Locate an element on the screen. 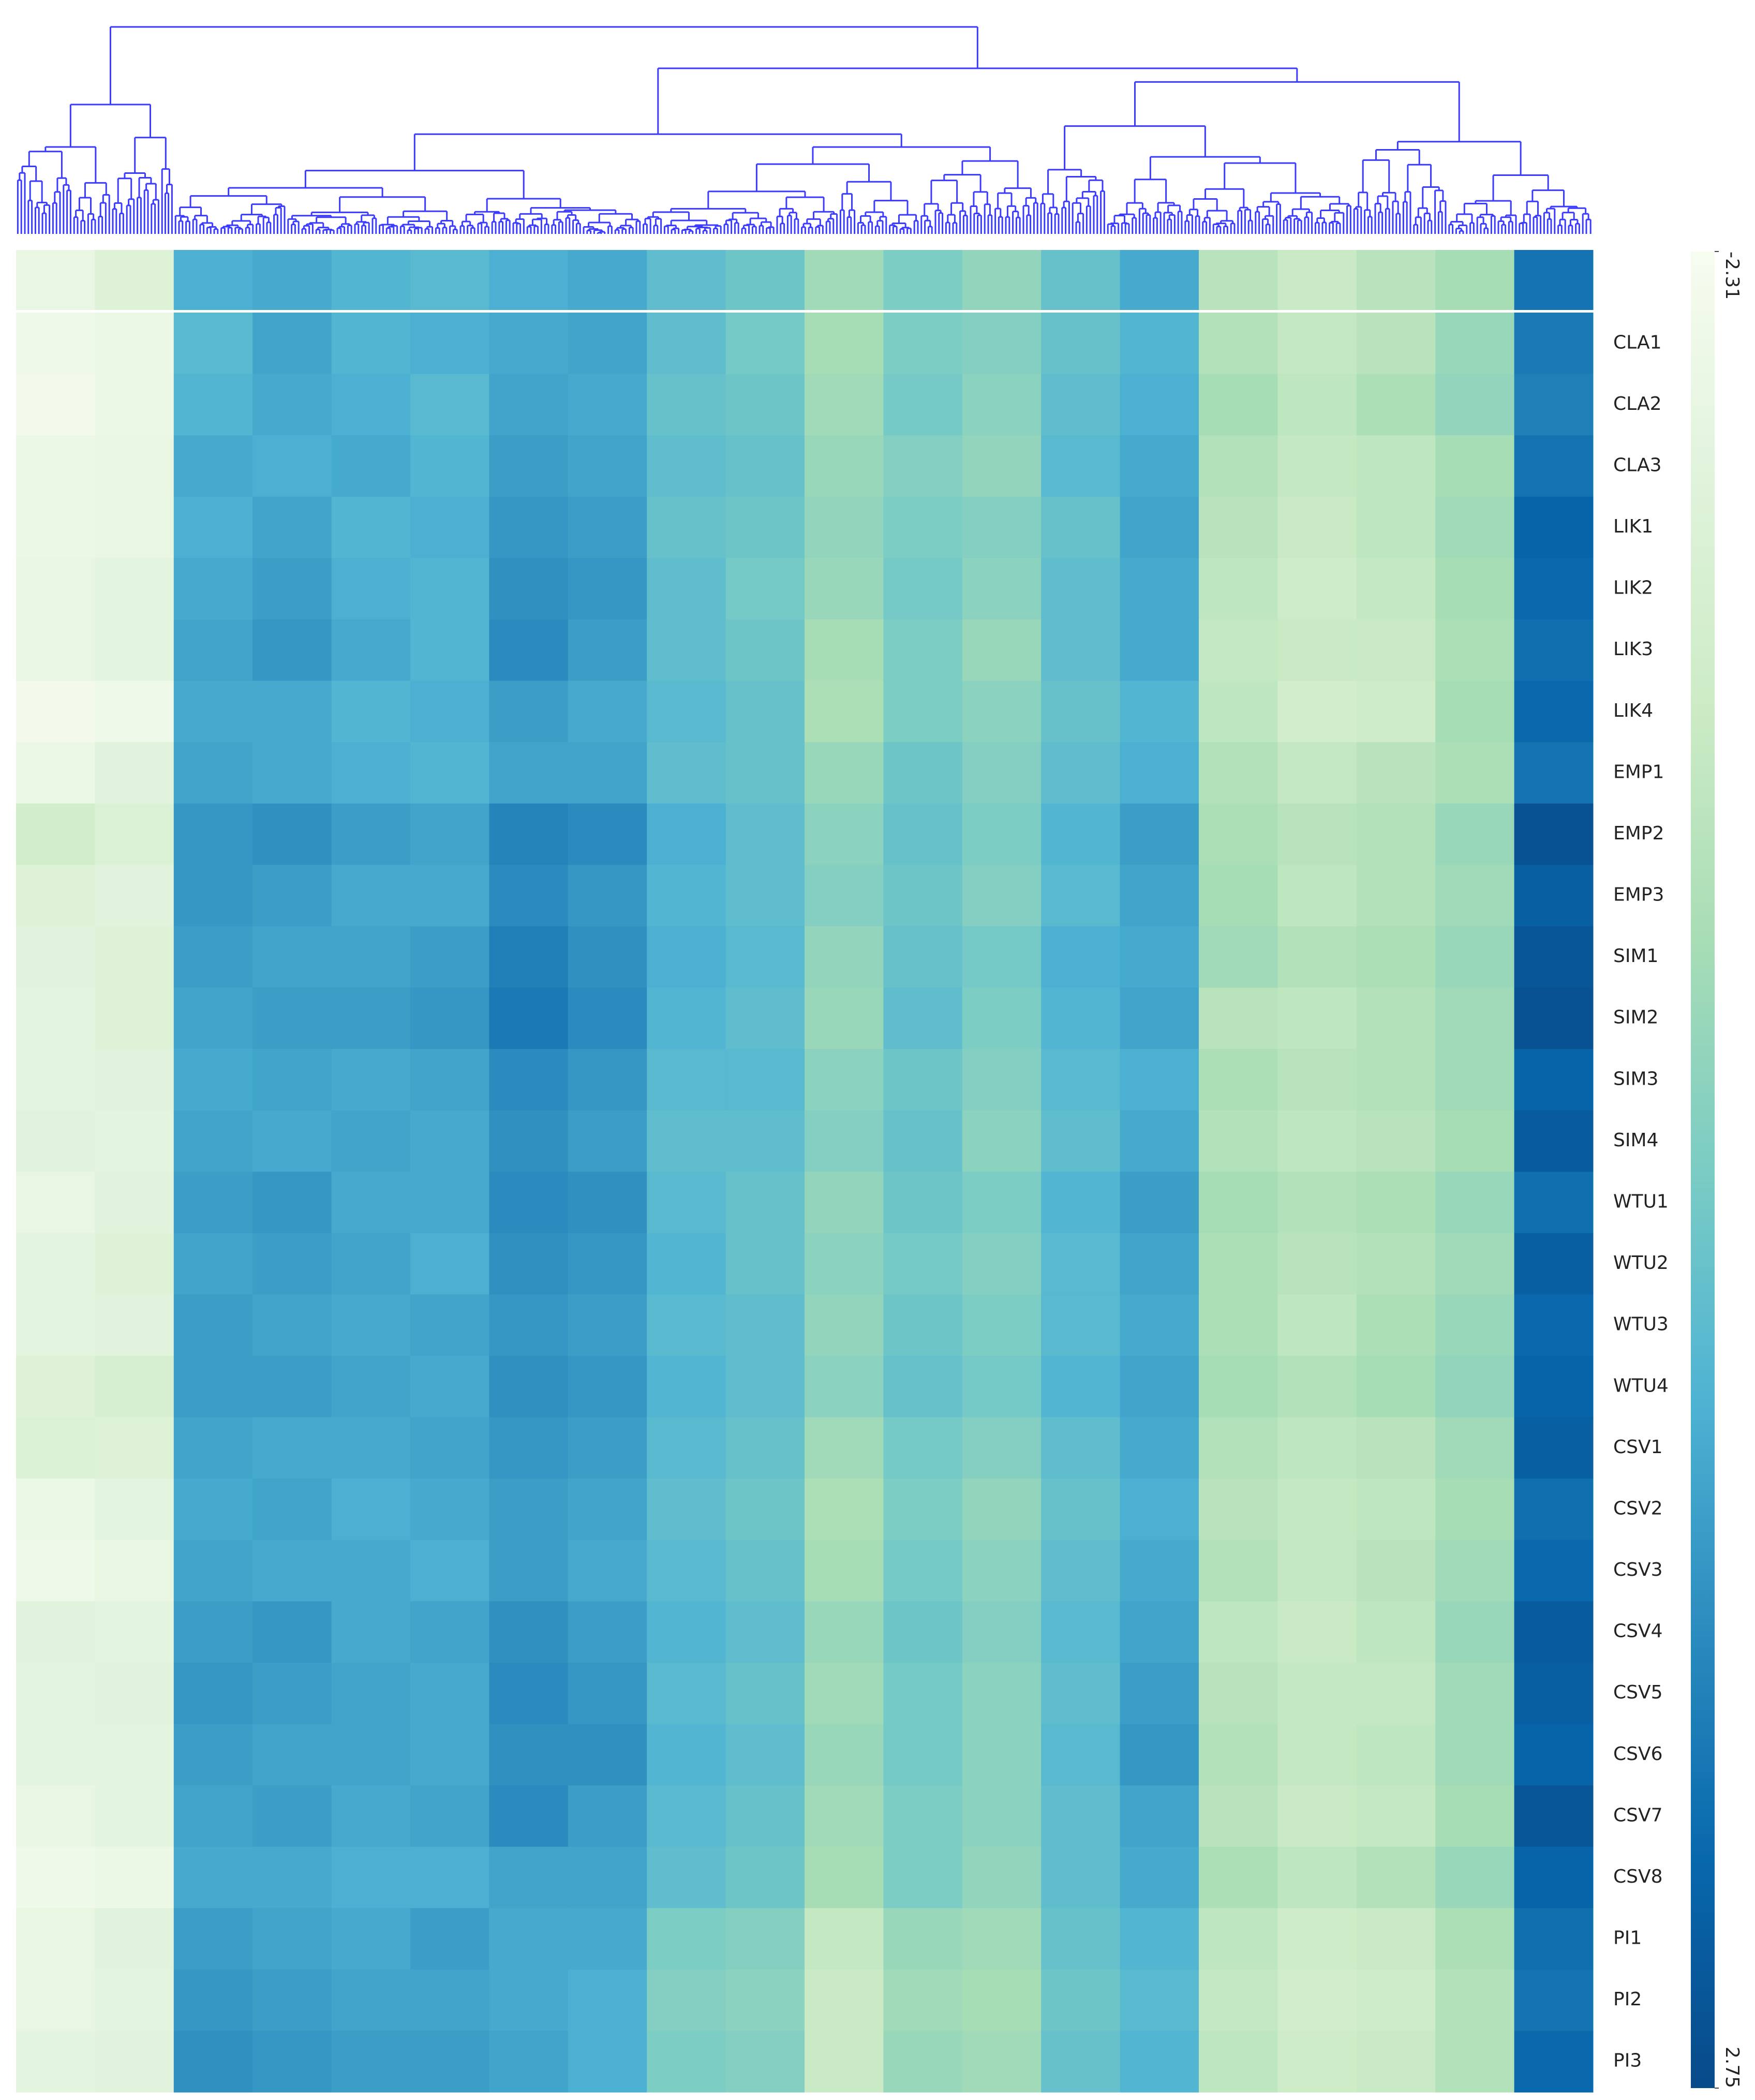 This screenshot has width=1755, height=2100. row-label: CSV5 is located at coordinates (1638, 1692).